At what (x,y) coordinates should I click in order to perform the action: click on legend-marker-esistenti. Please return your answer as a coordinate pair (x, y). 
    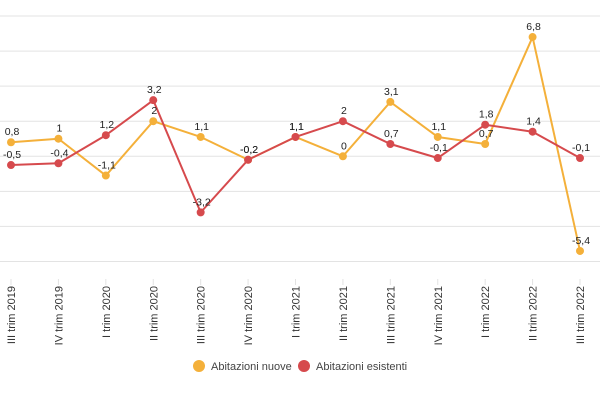
    Looking at the image, I should click on (304, 366).